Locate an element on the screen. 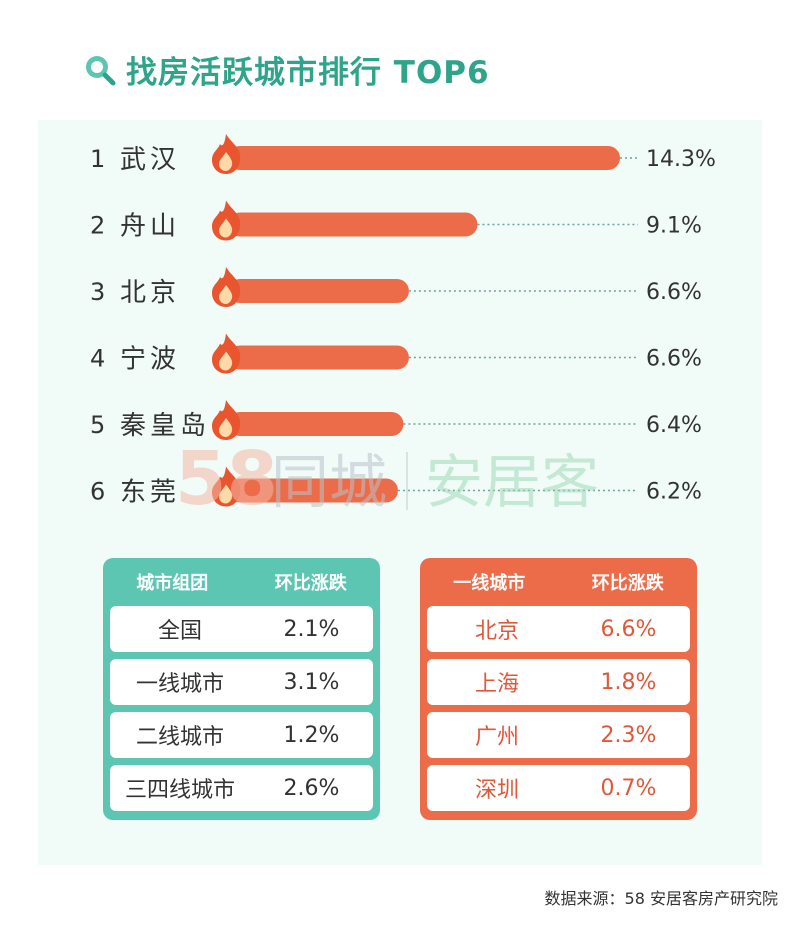  city-label: 北京 is located at coordinates (150, 293).